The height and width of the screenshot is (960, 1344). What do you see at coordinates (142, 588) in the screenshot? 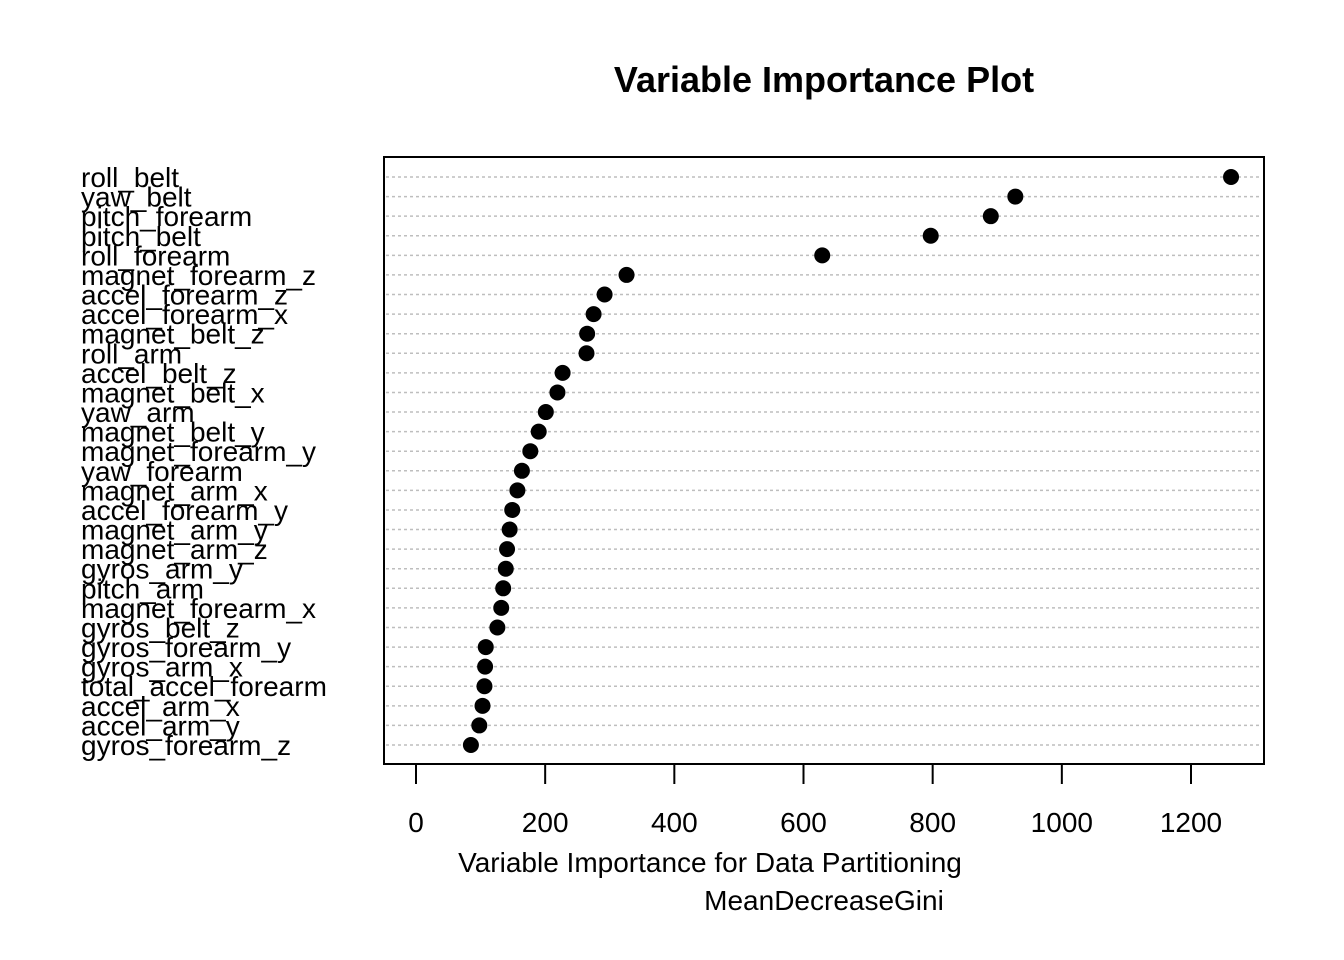
I see `category-label: pitch_arm` at bounding box center [142, 588].